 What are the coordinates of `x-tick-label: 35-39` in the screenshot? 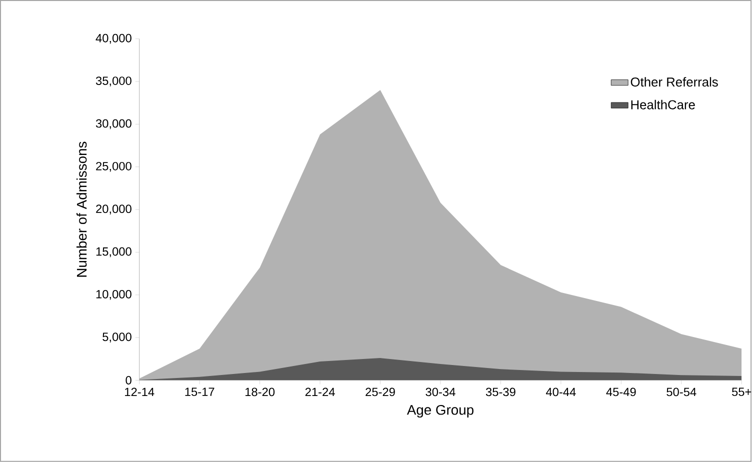 It's located at (501, 392).